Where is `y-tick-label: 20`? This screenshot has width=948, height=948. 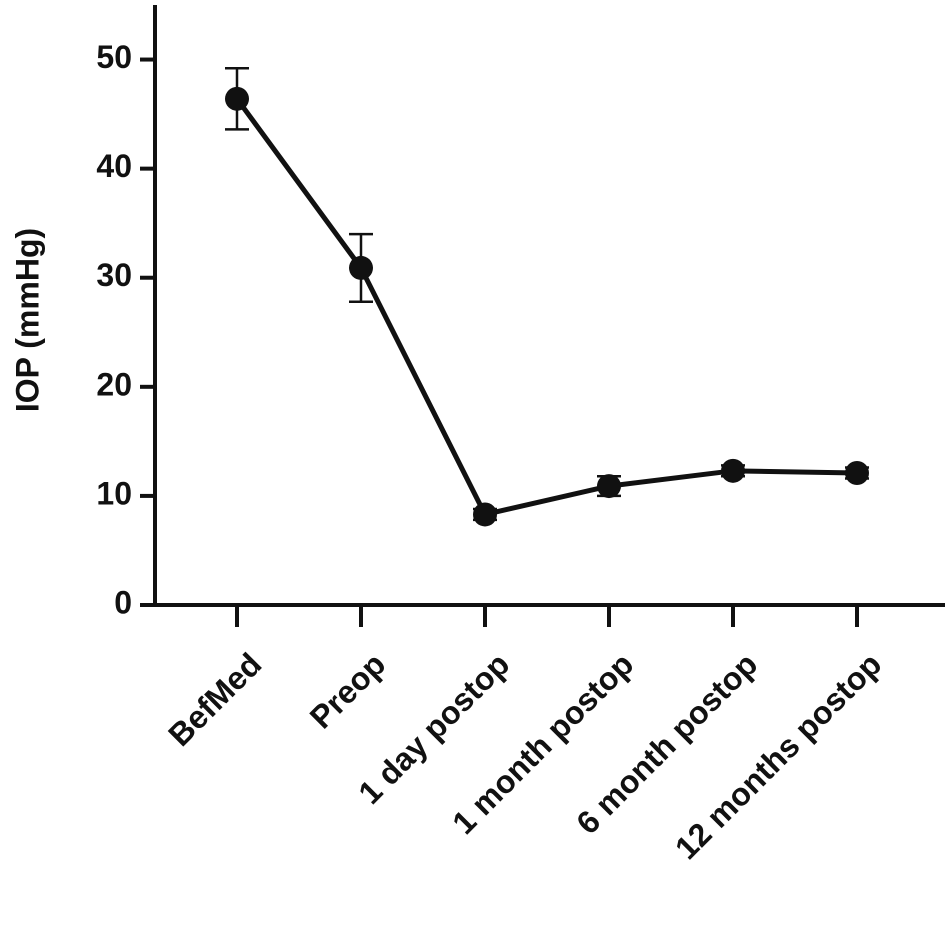
y-tick-label: 20 is located at coordinates (114, 384).